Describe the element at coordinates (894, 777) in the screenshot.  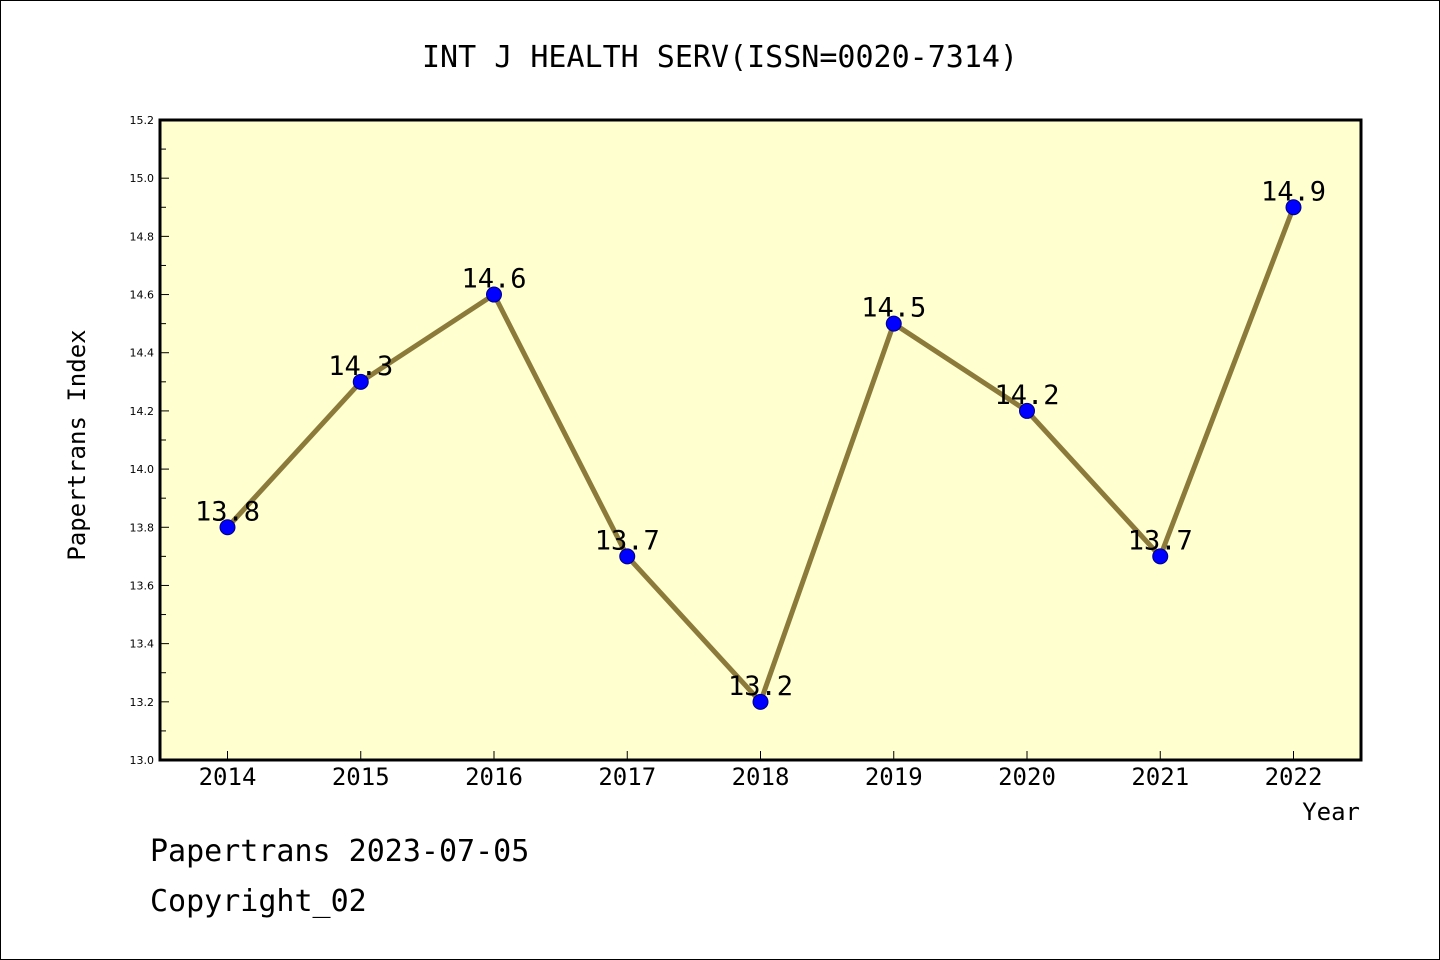
I see `x-tick-label: 2019` at that location.